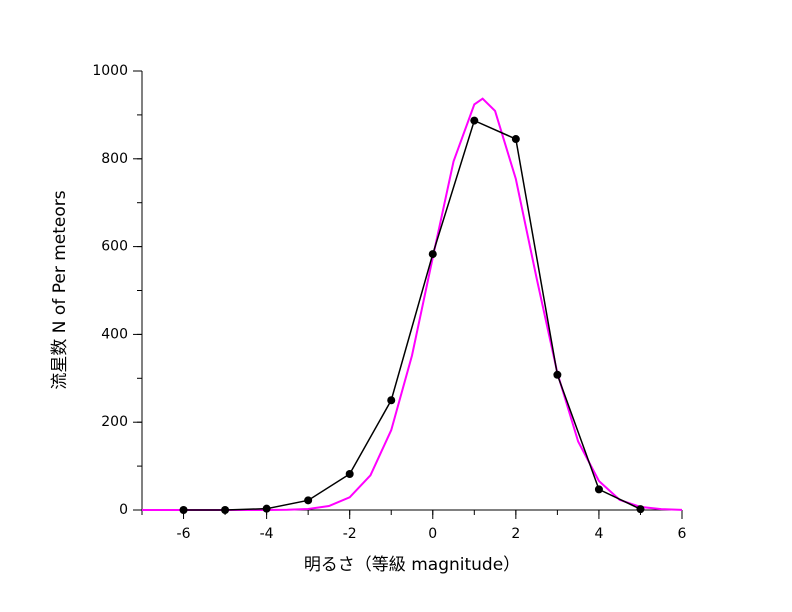 This screenshot has height=612, width=792. Describe the element at coordinates (110, 71) in the screenshot. I see `y-tick-label: 1000` at that location.